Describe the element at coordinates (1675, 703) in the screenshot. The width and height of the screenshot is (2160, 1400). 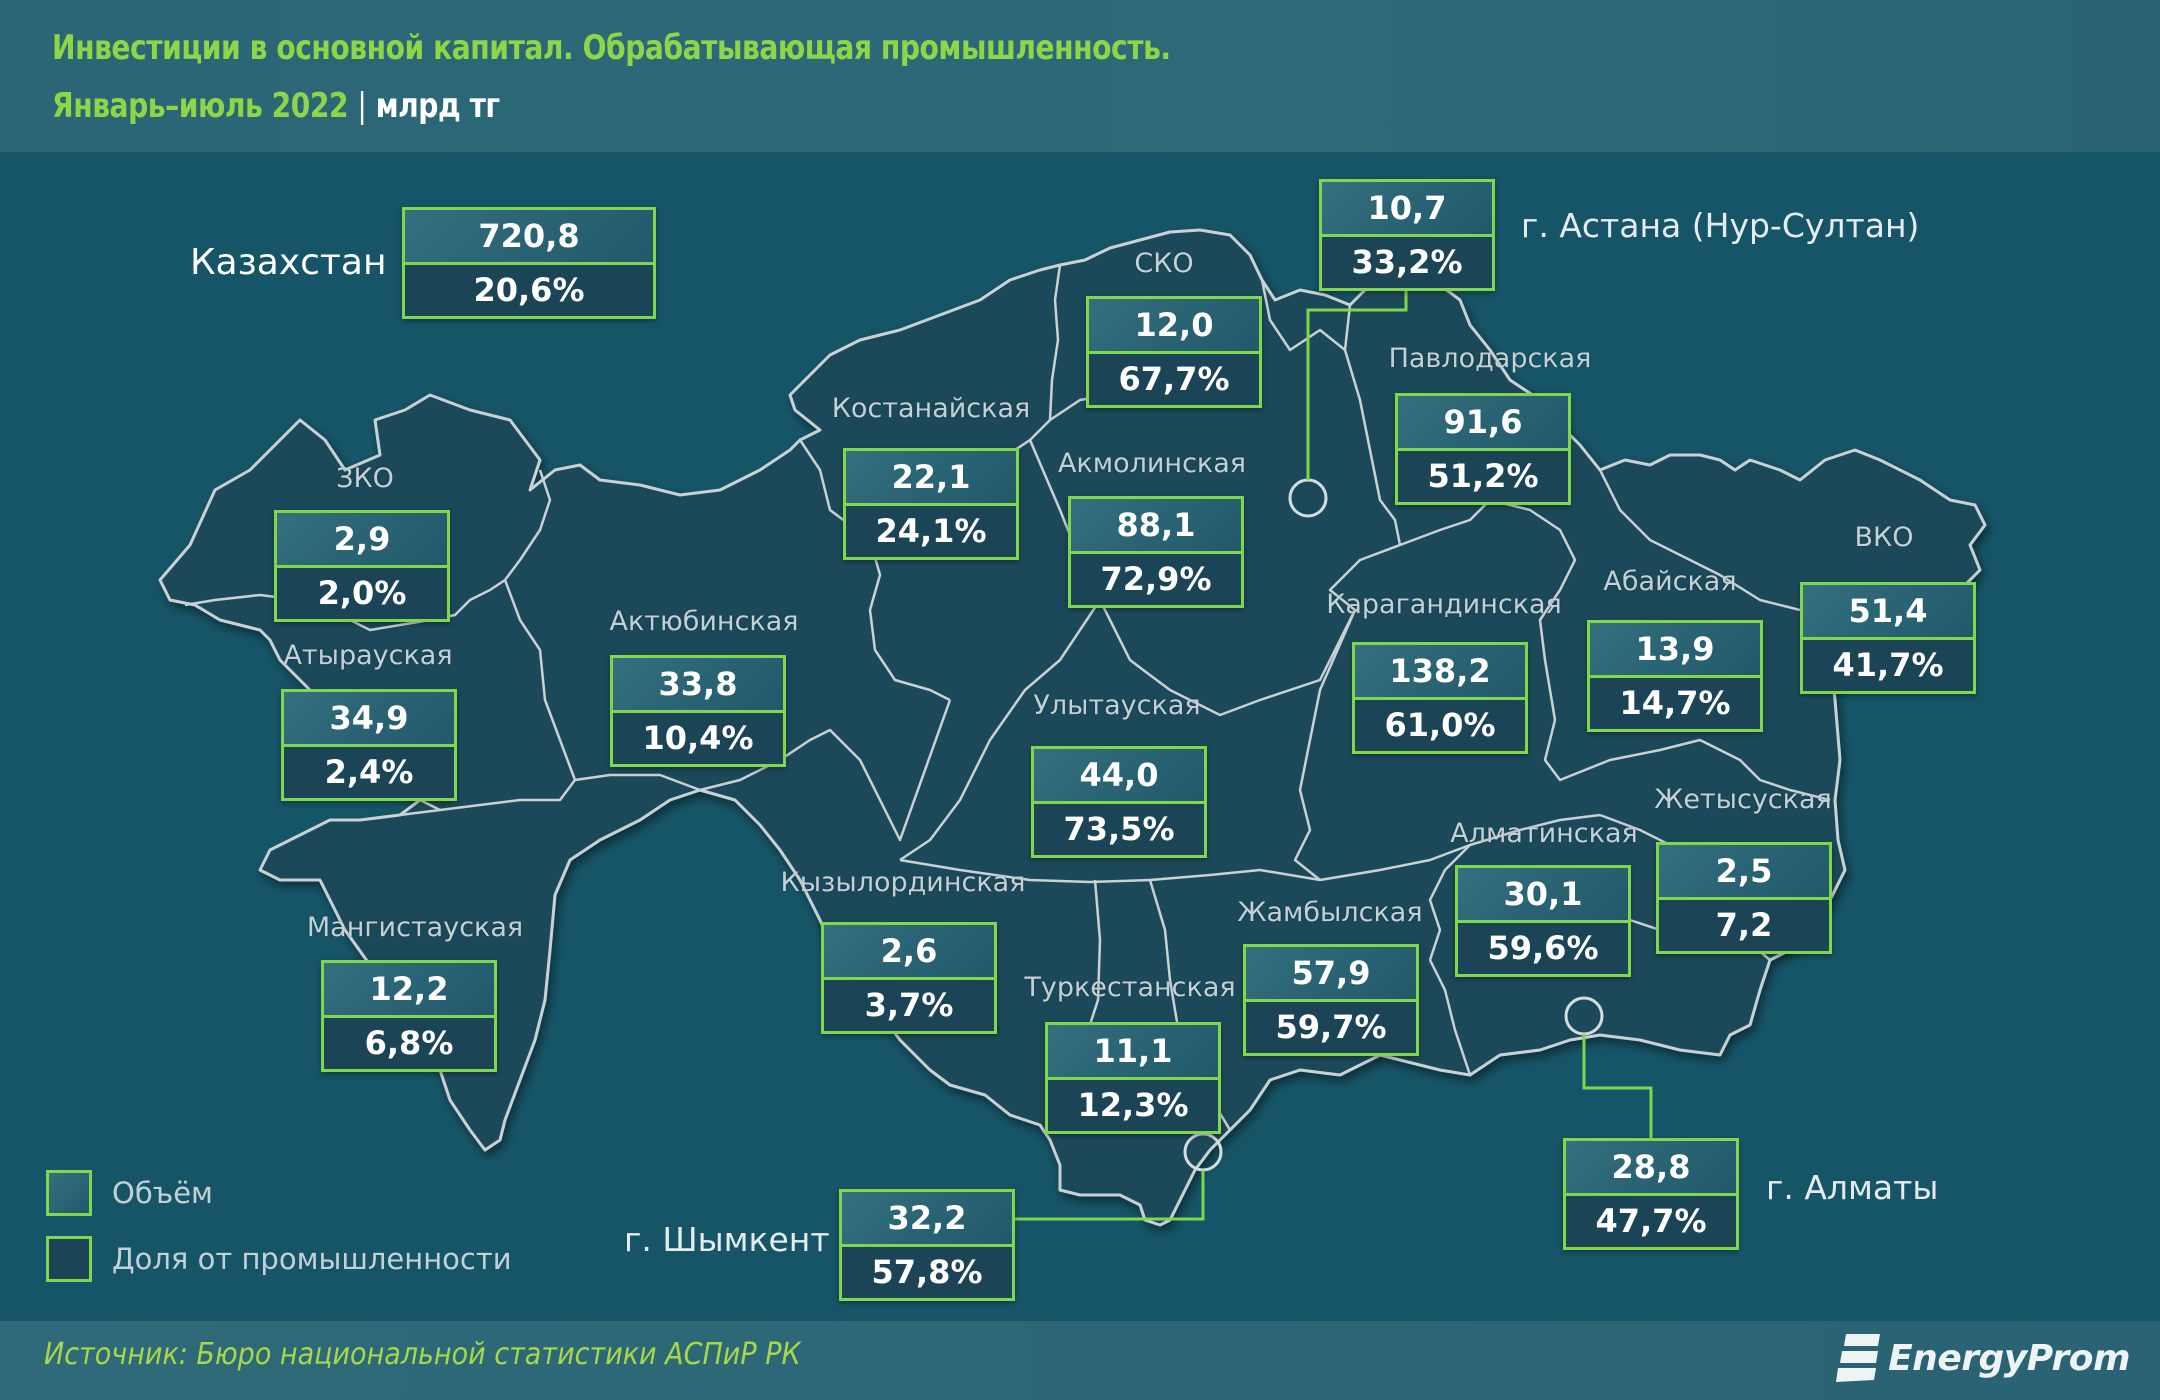
I see `share-value: 14,7%` at that location.